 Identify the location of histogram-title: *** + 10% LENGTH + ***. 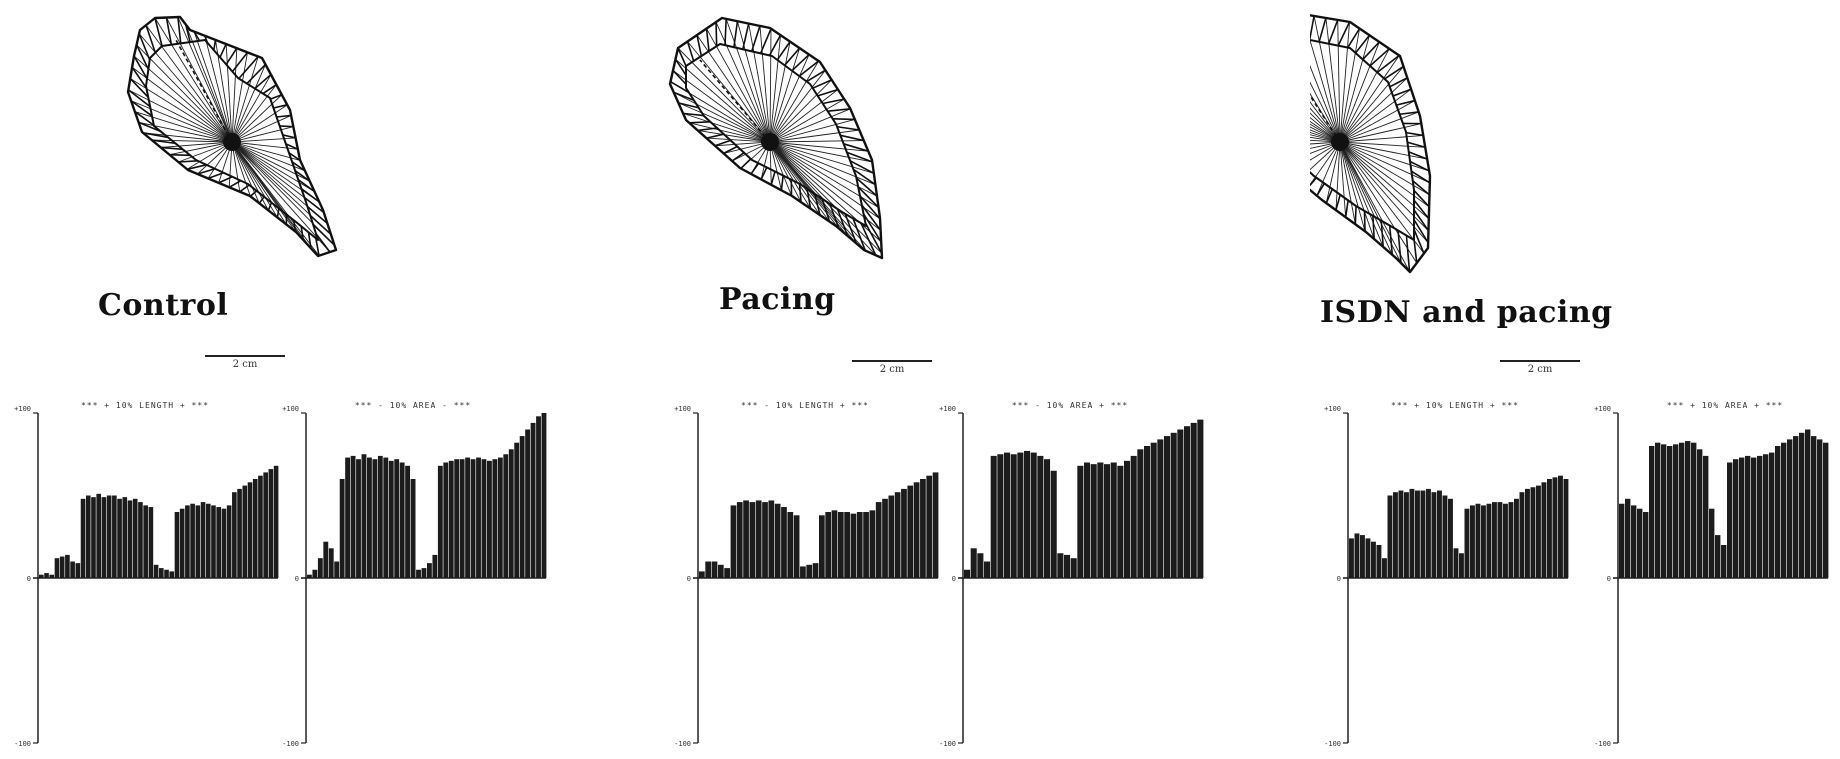
(1455, 405).